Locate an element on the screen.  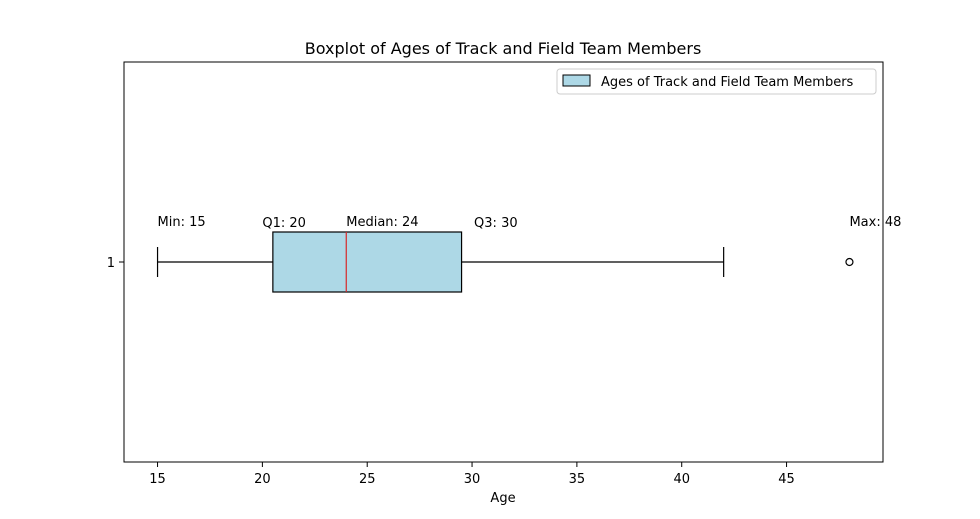
annotation-label: Min: 15 is located at coordinates (182, 222).